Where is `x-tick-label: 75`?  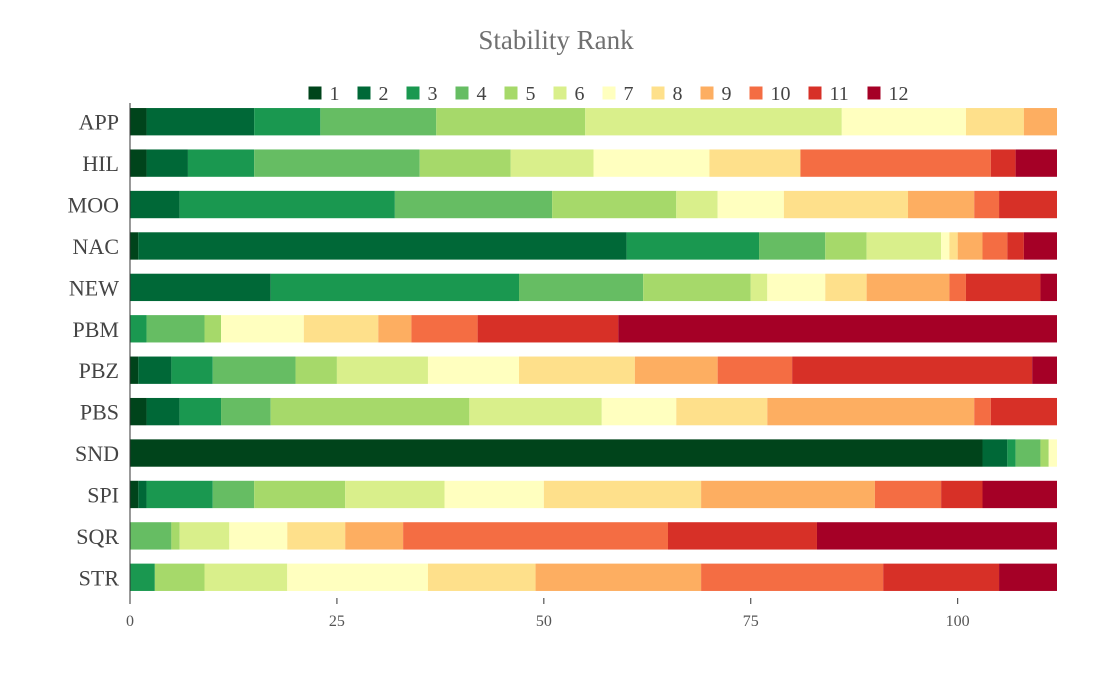 x-tick-label: 75 is located at coordinates (751, 621).